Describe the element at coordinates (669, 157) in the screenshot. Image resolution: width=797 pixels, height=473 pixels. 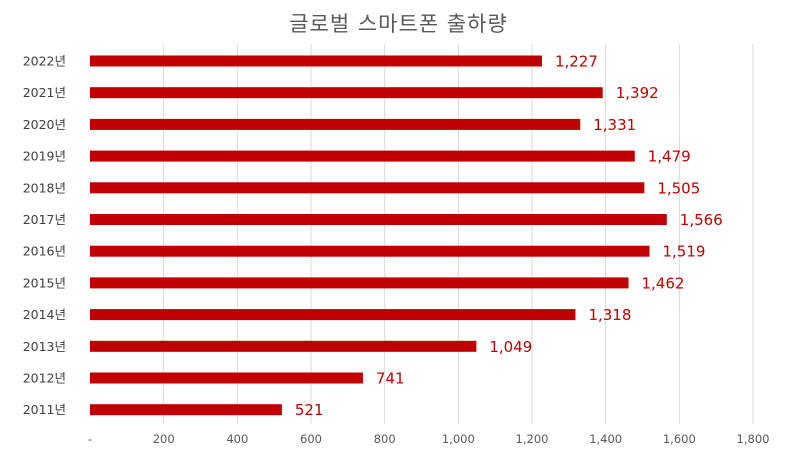
I see `data-label: 1,479` at that location.